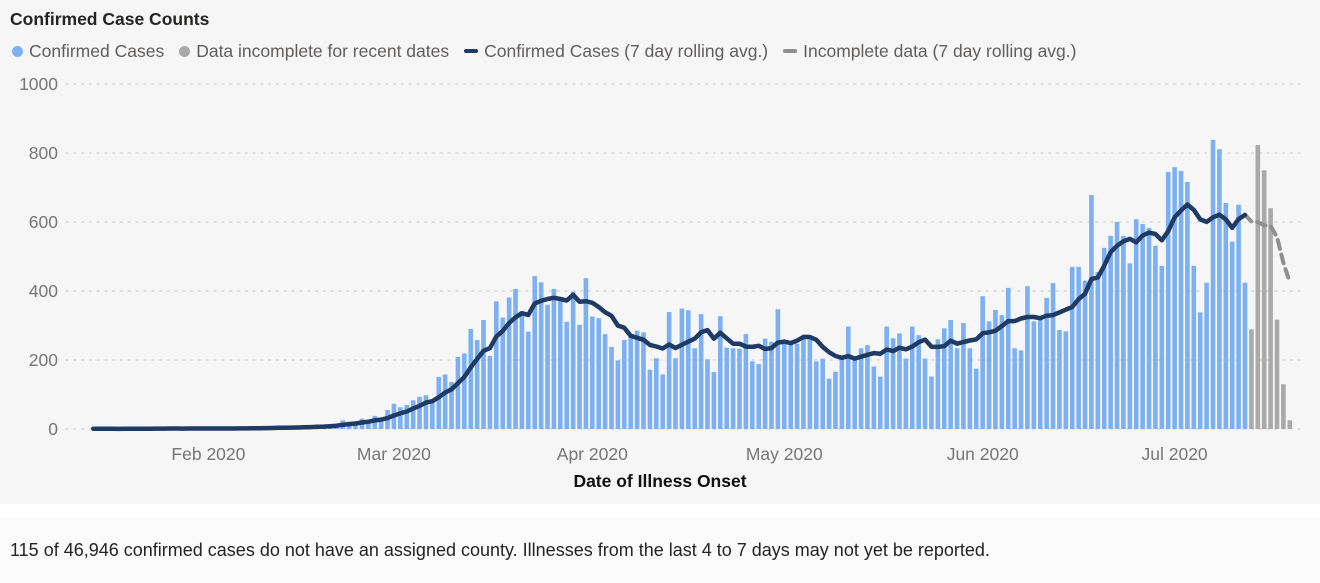 This screenshot has height=583, width=1320. I want to click on legend-item-1: Data incomplete for recent dates, so click(314, 51).